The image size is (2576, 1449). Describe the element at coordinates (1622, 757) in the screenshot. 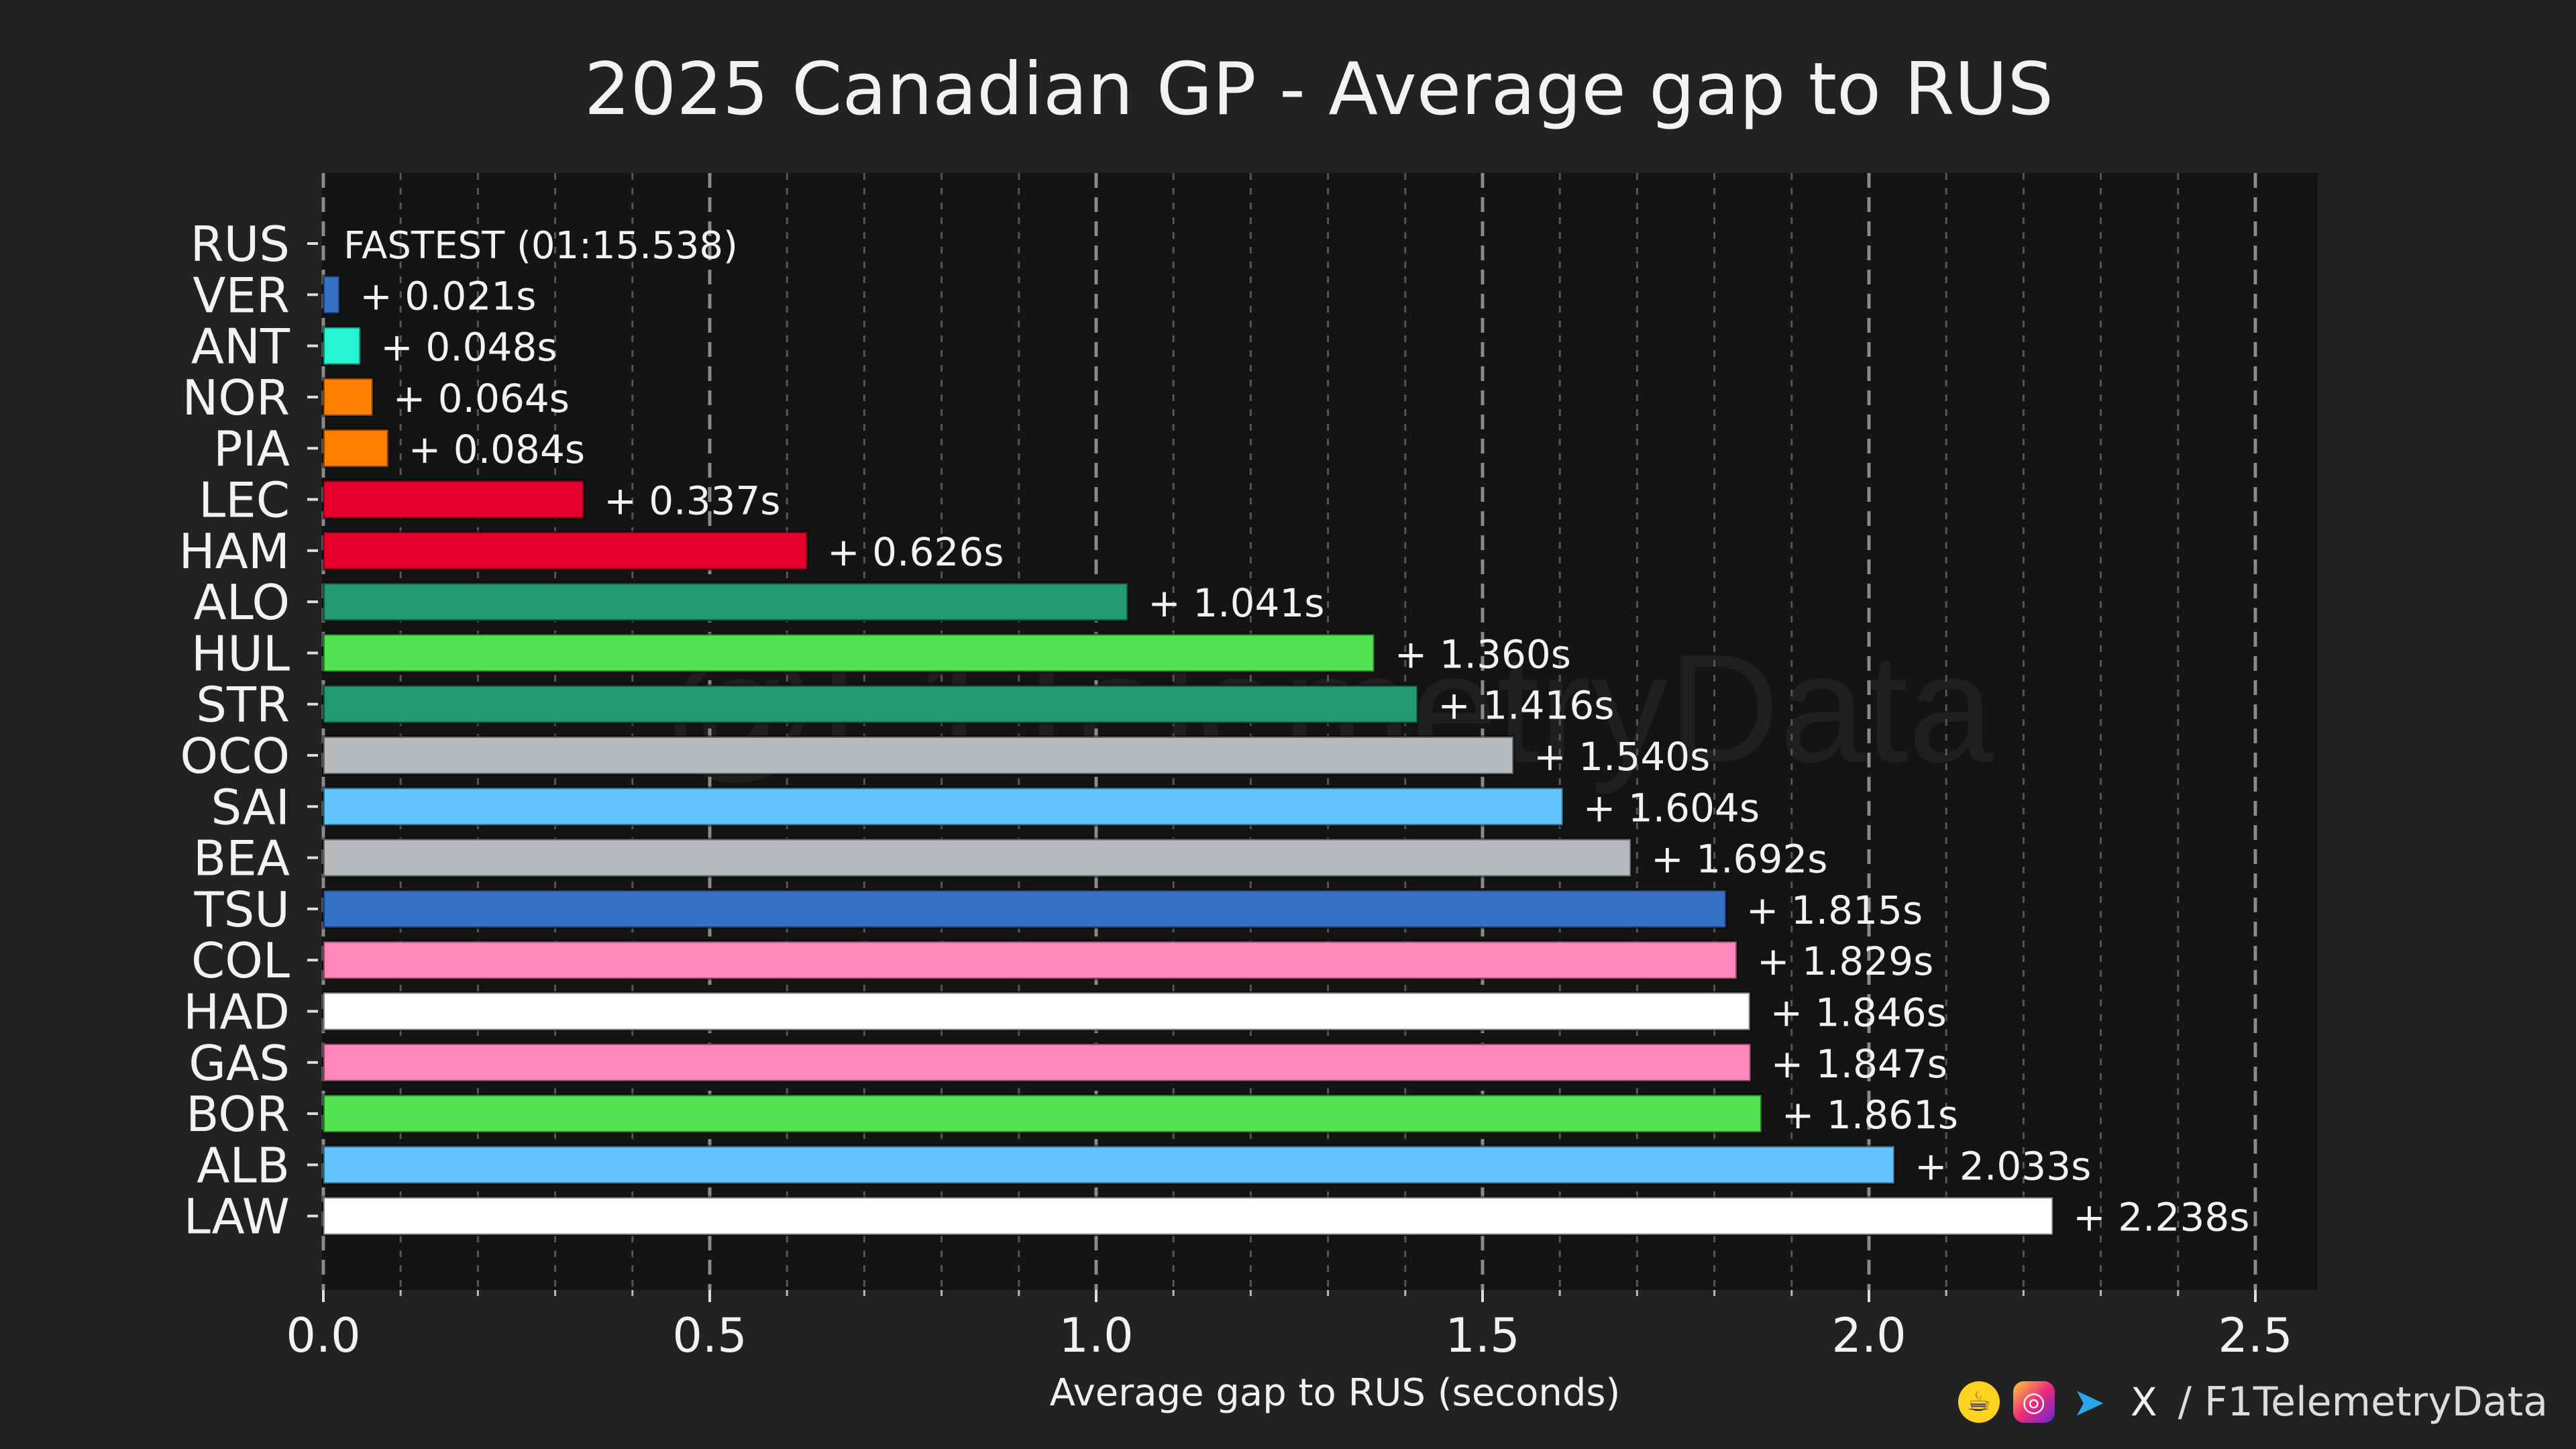

I see `data-label-oco: + 1.540s` at that location.